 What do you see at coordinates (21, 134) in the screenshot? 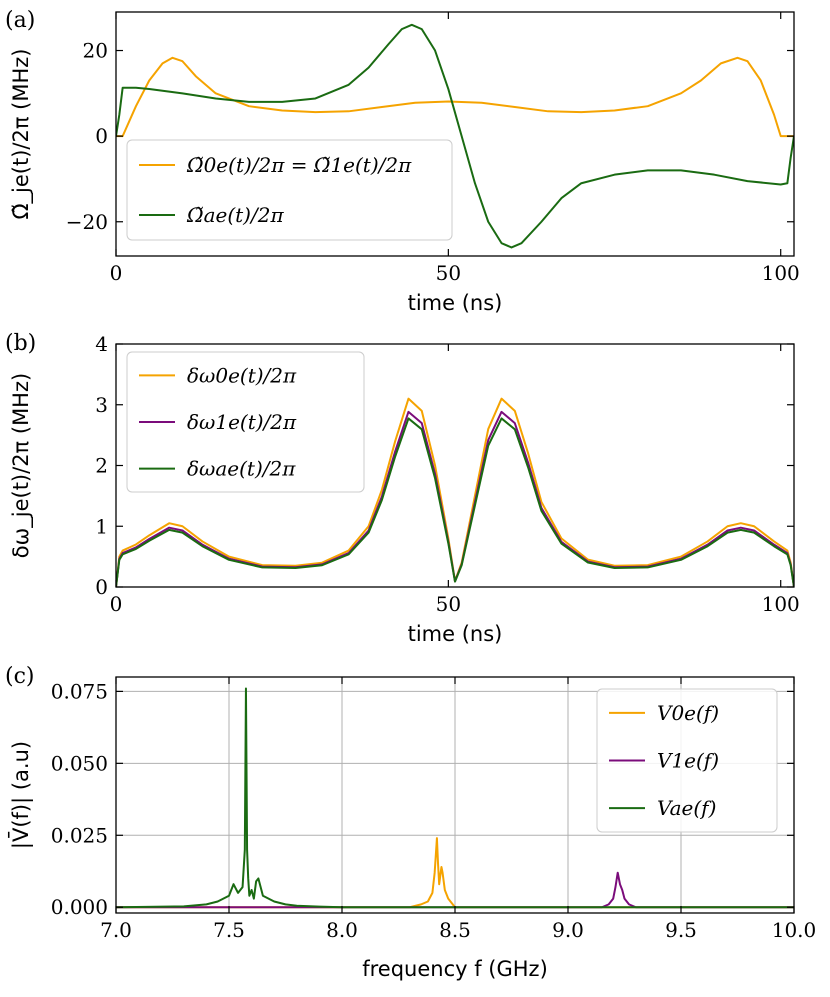
I see `y-axis-label: Ω̃_je(t)/2π (MHz)` at bounding box center [21, 134].